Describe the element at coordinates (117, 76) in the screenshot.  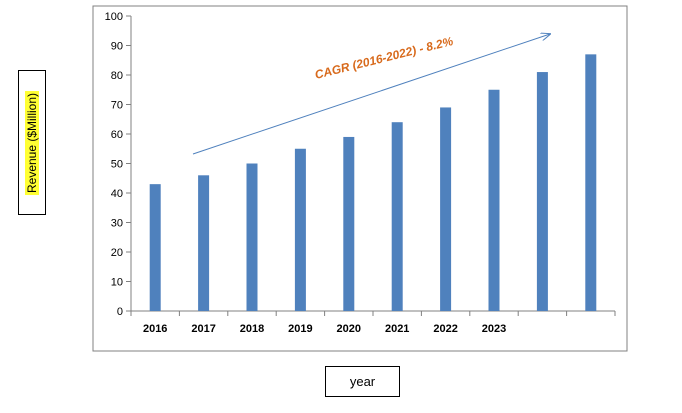
I see `y-tick-label: 80` at that location.